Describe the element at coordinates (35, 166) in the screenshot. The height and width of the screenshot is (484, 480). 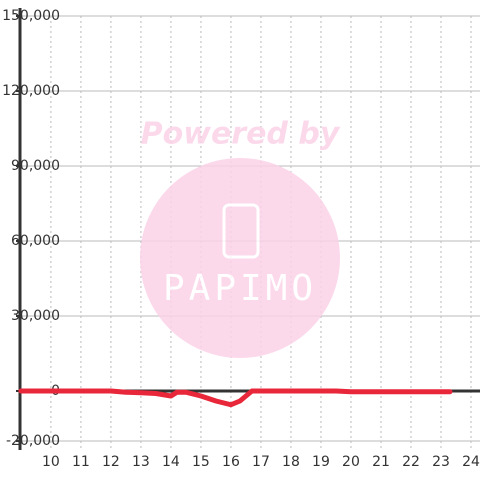
I see `y-tick-label: 90,000` at that location.